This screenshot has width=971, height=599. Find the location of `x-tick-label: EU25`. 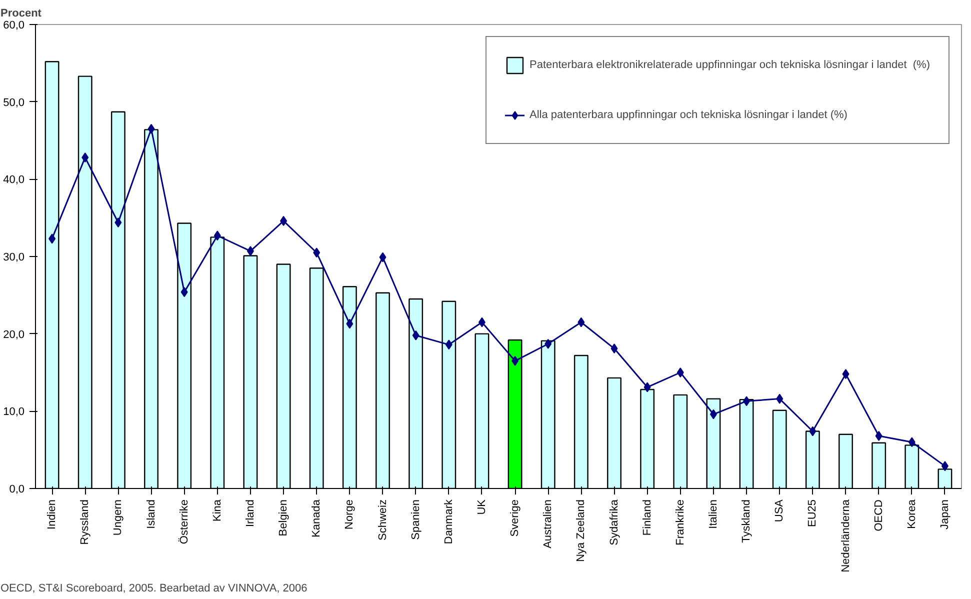

x-tick-label: EU25 is located at coordinates (812, 513).